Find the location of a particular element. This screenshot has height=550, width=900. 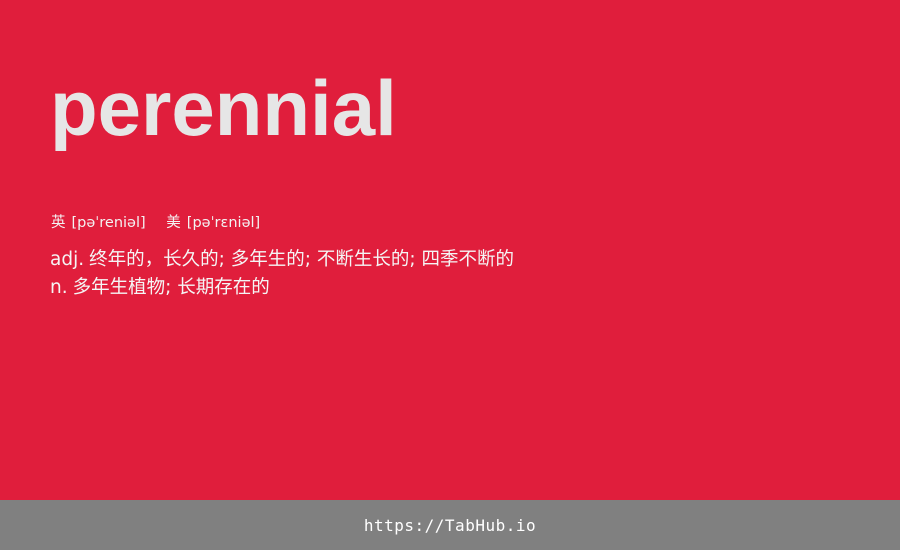

footer-bar: https://TabHub.io is located at coordinates (450, 525).